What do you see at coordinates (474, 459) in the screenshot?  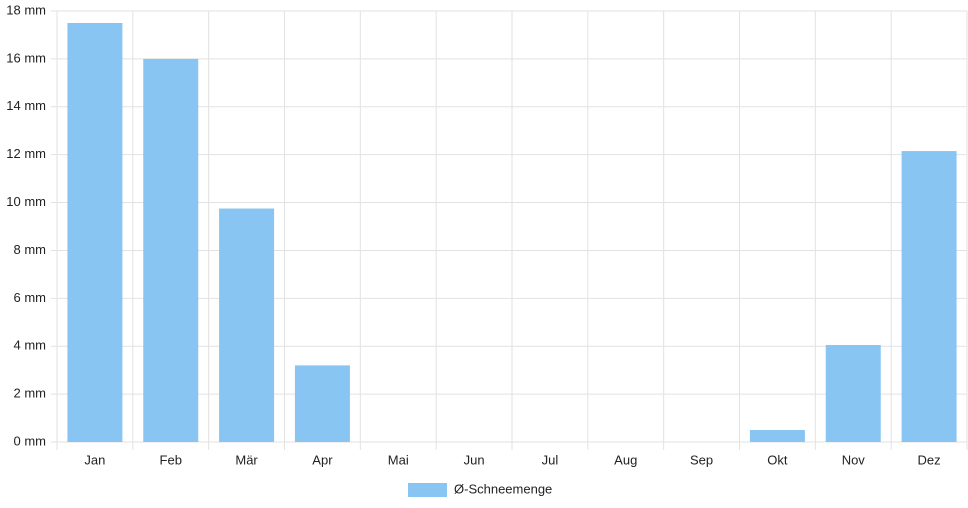 I see `x-tick-label: Jun` at bounding box center [474, 459].